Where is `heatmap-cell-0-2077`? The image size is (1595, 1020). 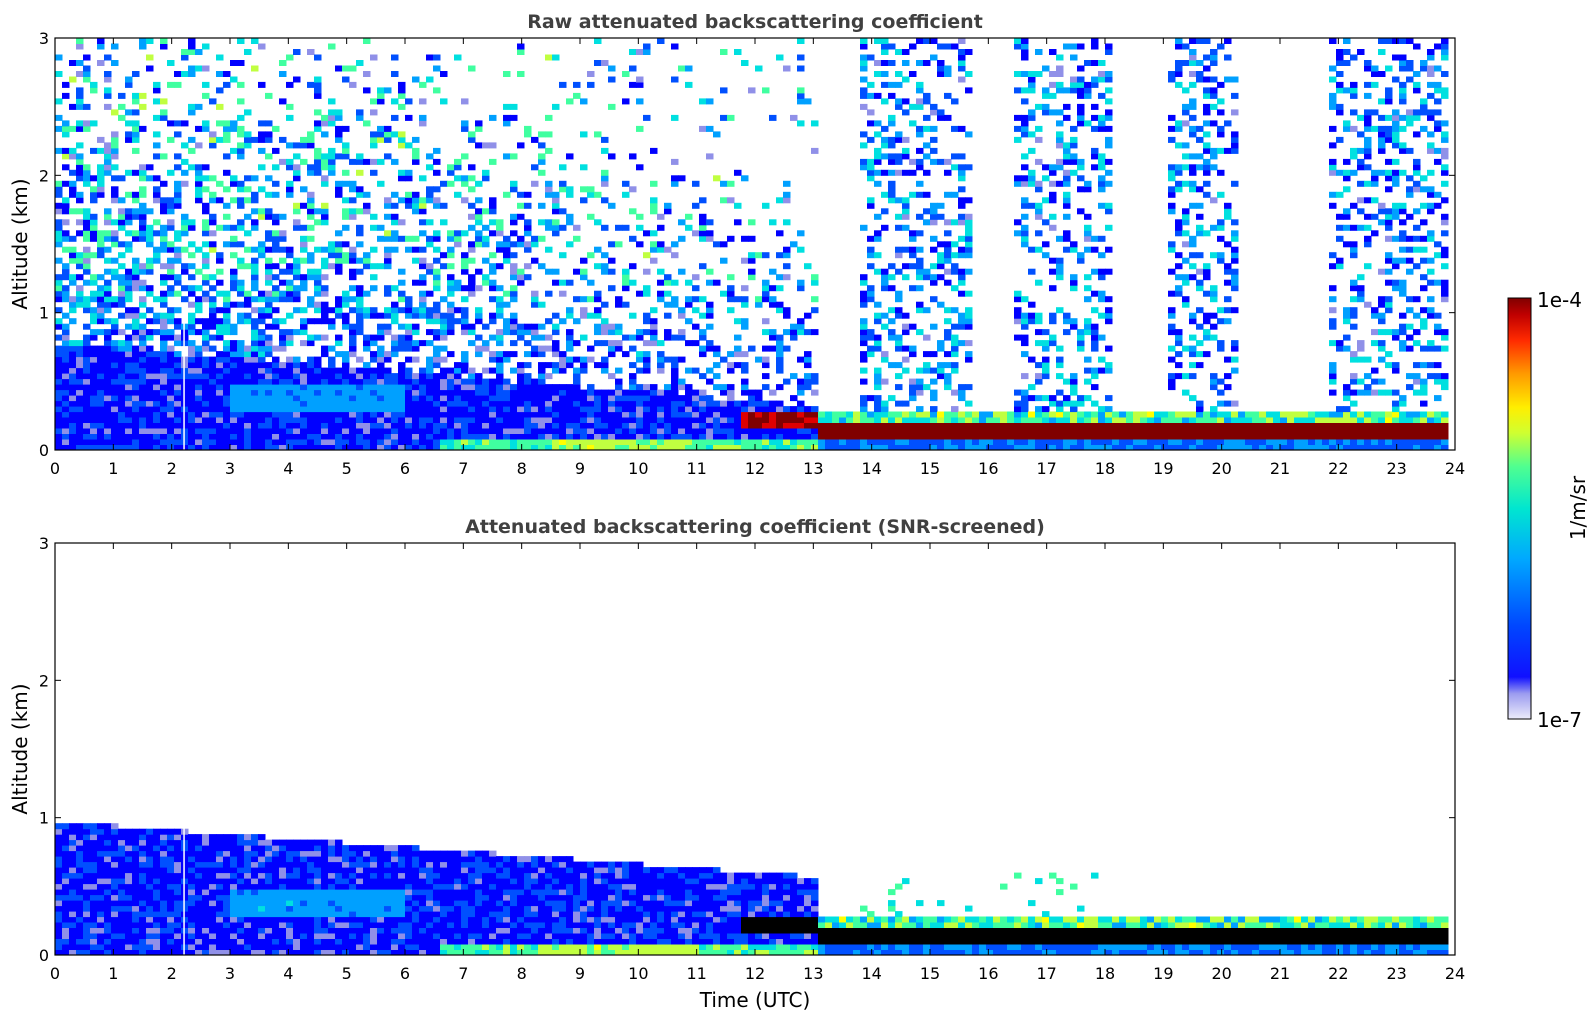 heatmap-cell-0-2077 is located at coordinates (416, 332).